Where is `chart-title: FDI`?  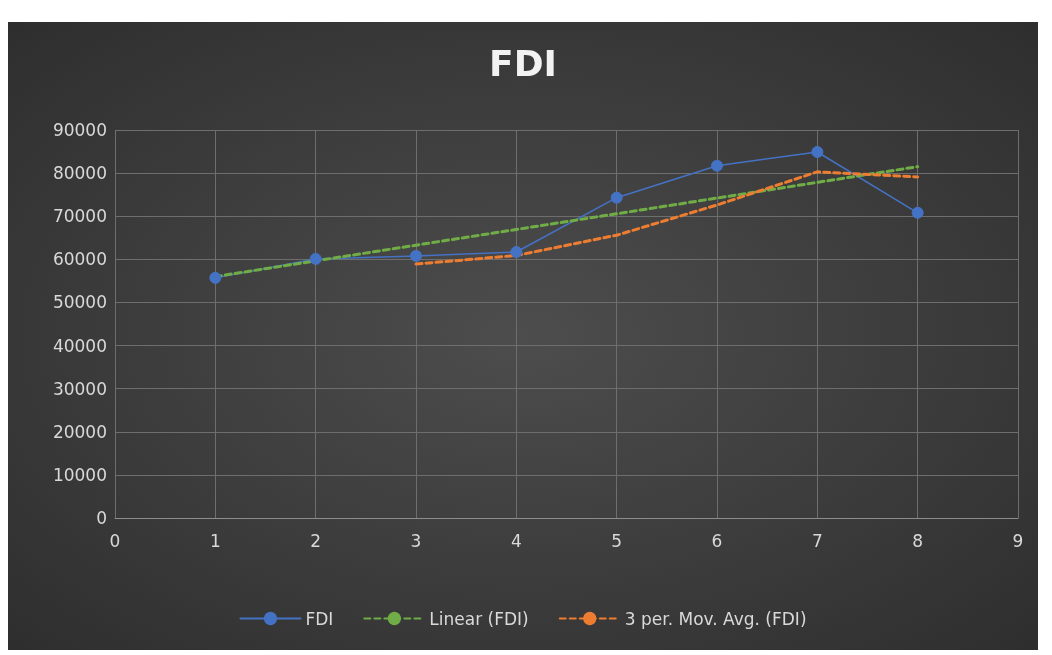
chart-title: FDI is located at coordinates (523, 63).